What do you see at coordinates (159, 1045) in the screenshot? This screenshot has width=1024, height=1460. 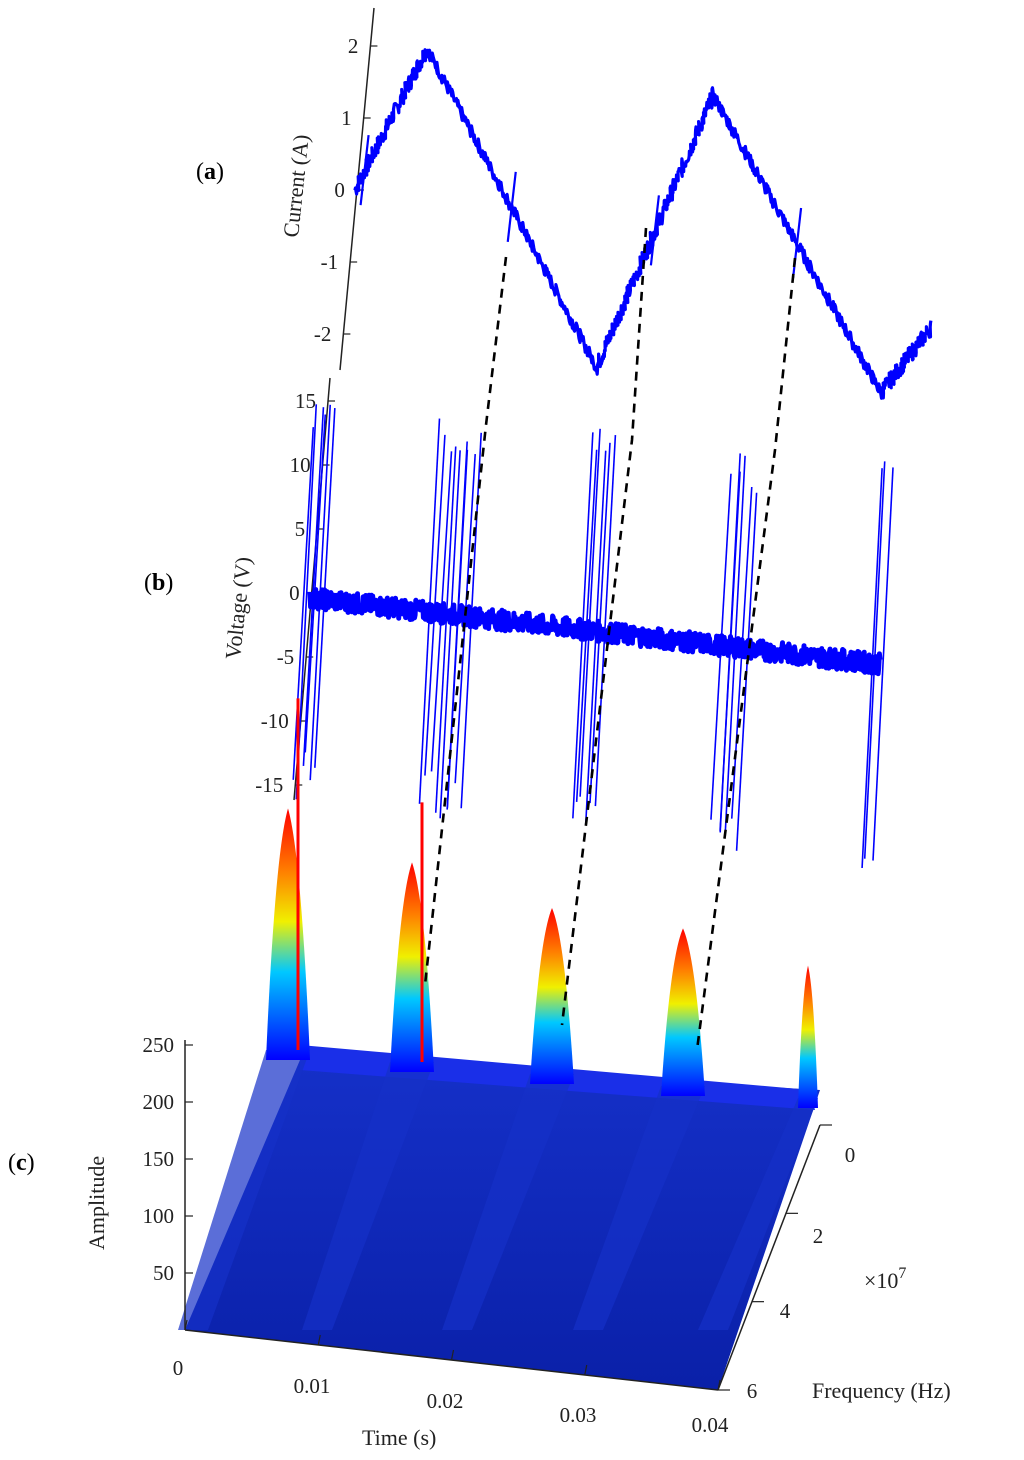 I see `panel-c-z-tick-label: 250` at bounding box center [159, 1045].